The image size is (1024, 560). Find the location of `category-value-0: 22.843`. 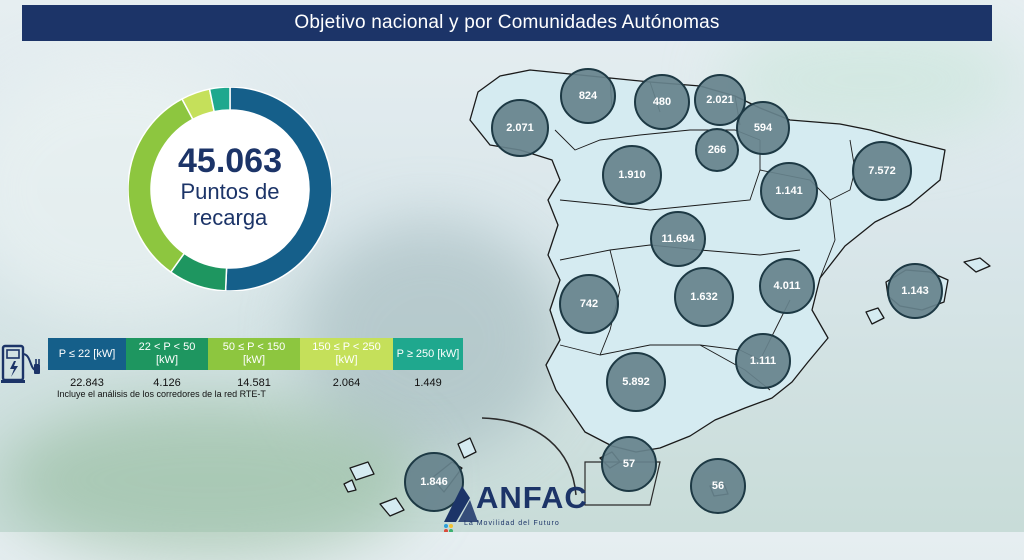

category-value-0: 22.843 is located at coordinates (87, 383).